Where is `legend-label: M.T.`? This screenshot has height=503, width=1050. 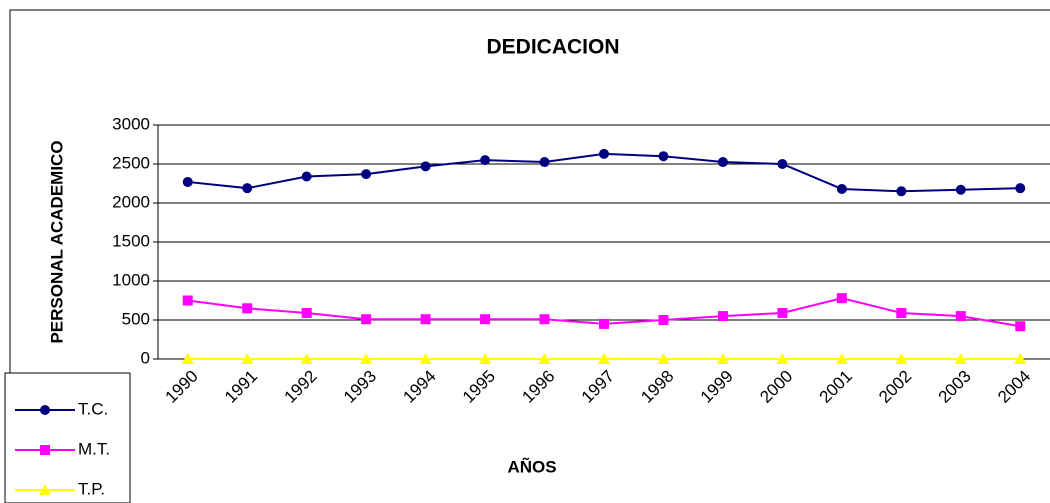
legend-label: M.T. is located at coordinates (94, 448).